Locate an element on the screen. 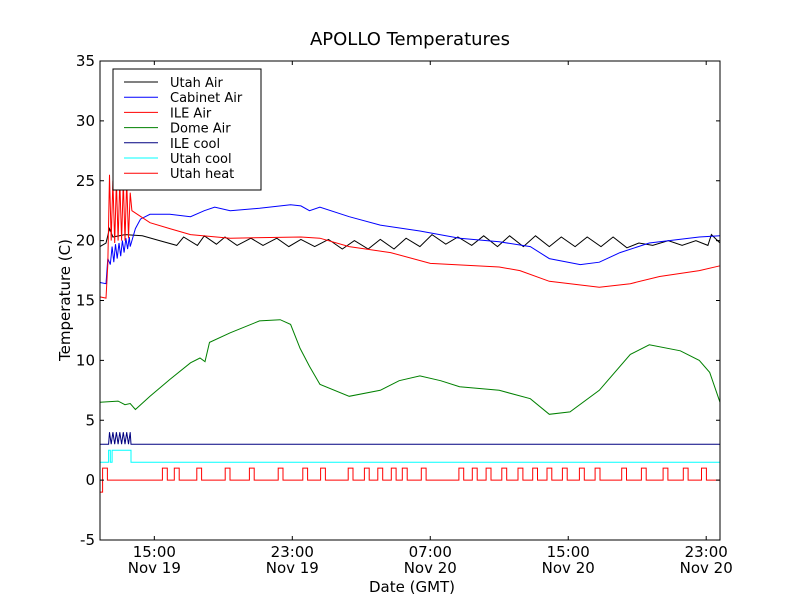 The height and width of the screenshot is (600, 800). legend-label-cabinet-air: Cabinet Air is located at coordinates (206, 98).